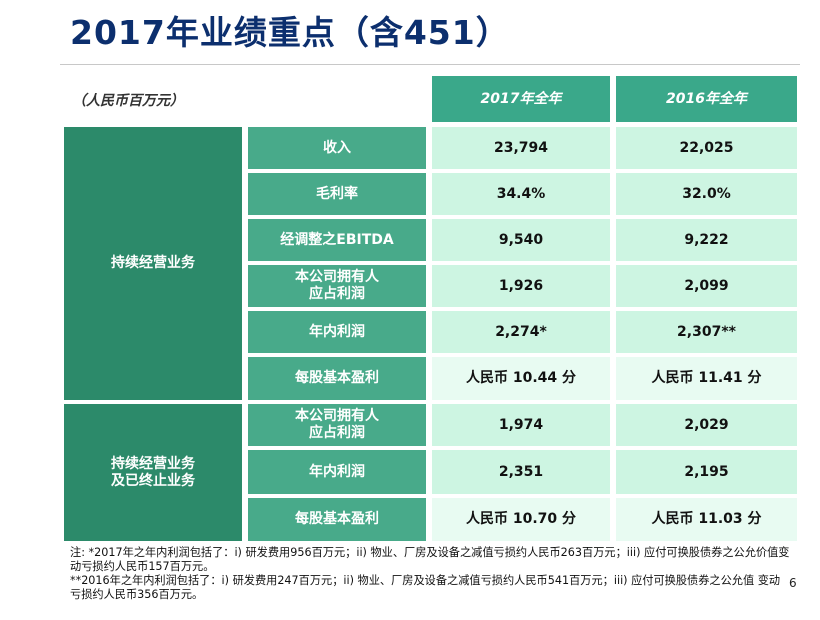 The width and height of the screenshot is (820, 620). What do you see at coordinates (337, 240) in the screenshot?
I see `row-label-adjusted-ebitda: 经调整之EBITDA` at bounding box center [337, 240].